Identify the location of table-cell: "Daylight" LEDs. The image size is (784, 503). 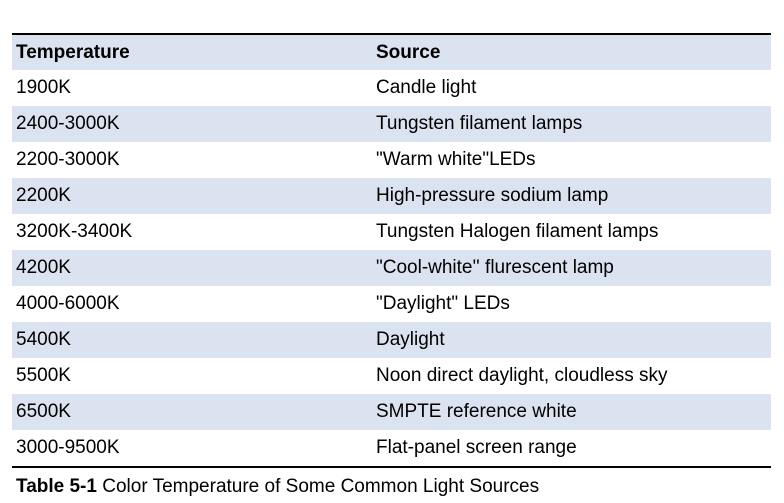
(443, 303).